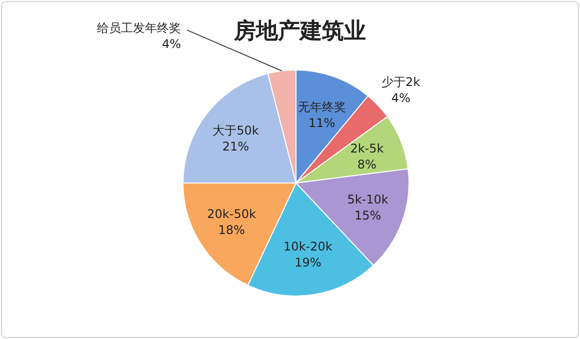  What do you see at coordinates (308, 262) in the screenshot?
I see `data-label: 19%` at bounding box center [308, 262].